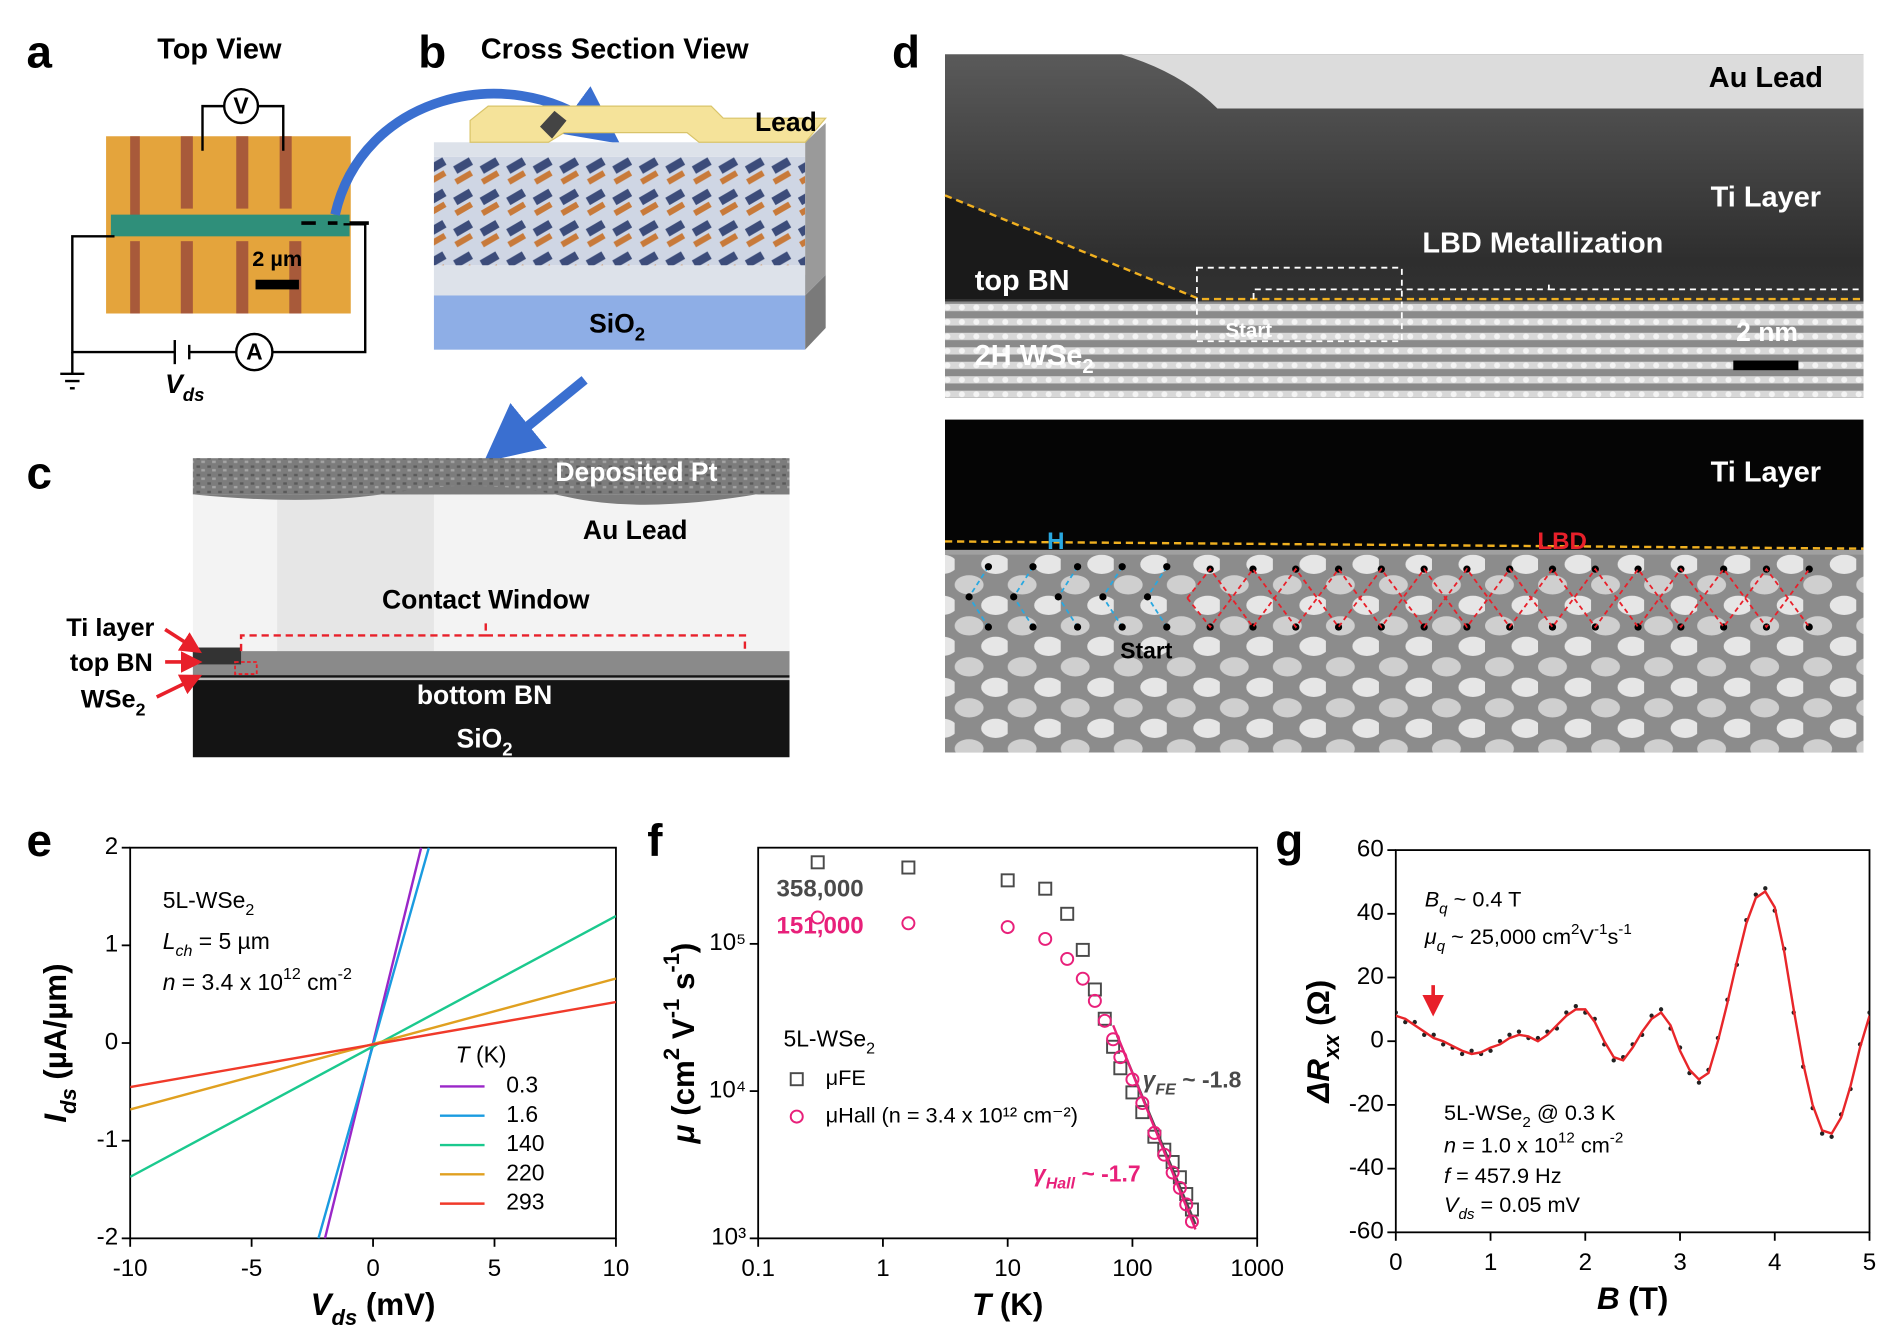  Describe the element at coordinates (277, 284) in the screenshot. I see `scale-bar` at that location.